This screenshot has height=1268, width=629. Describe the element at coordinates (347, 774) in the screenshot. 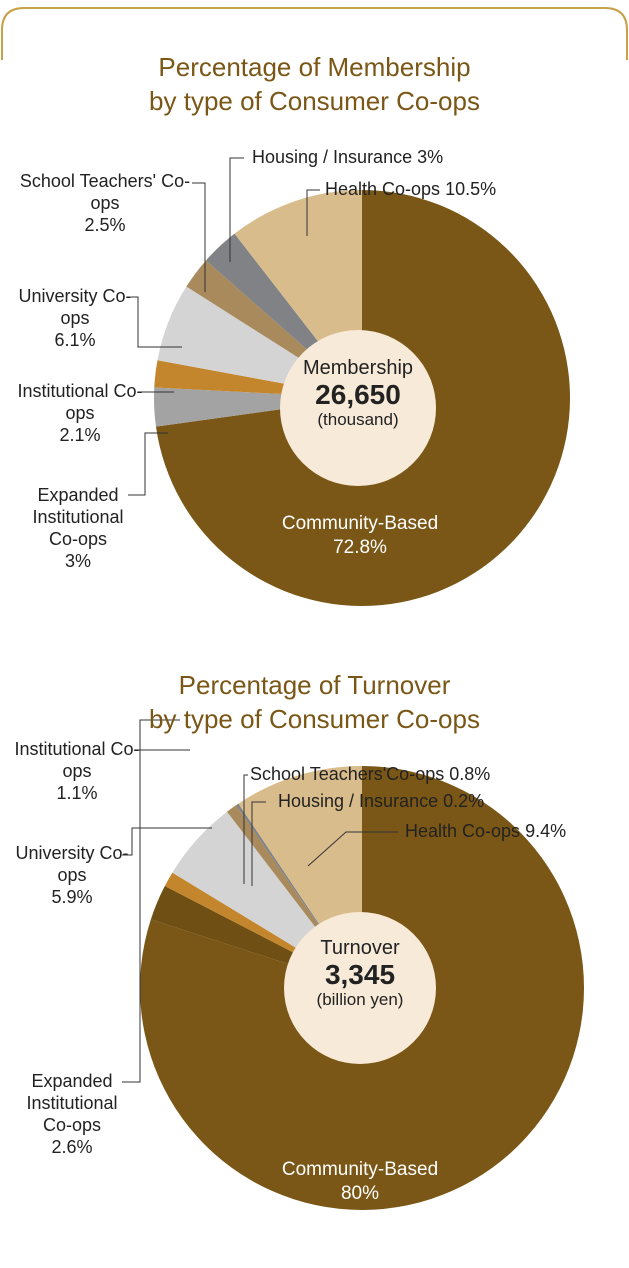

I see `category-name: School Teachers'Co-ops` at that location.